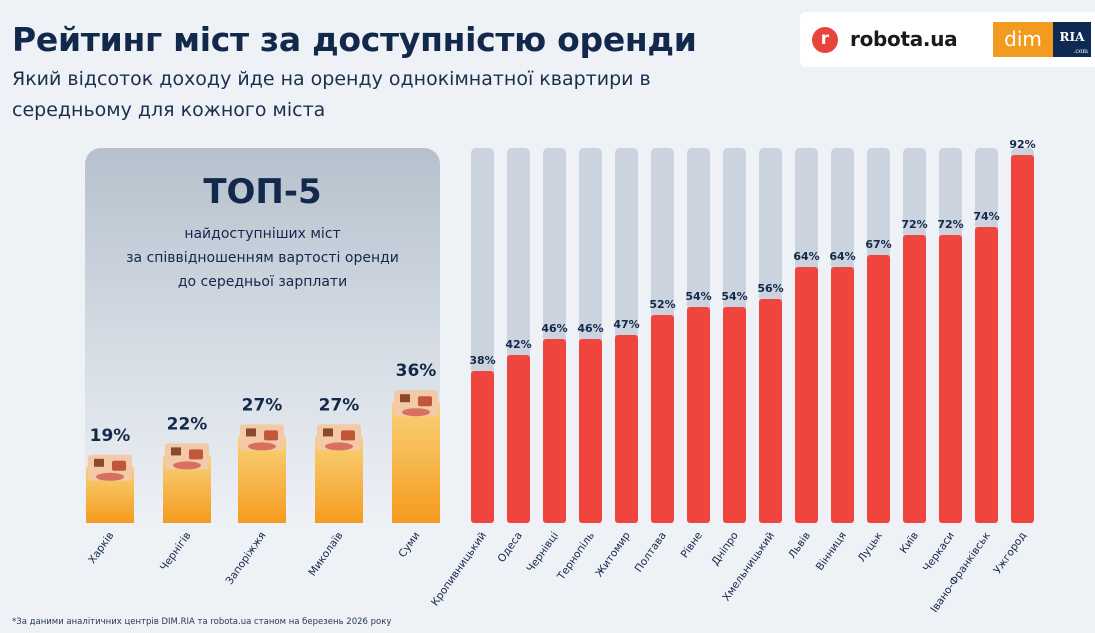 This screenshot has height=633, width=1095. I want to click on robota-logo-icon: r, so click(825, 40).